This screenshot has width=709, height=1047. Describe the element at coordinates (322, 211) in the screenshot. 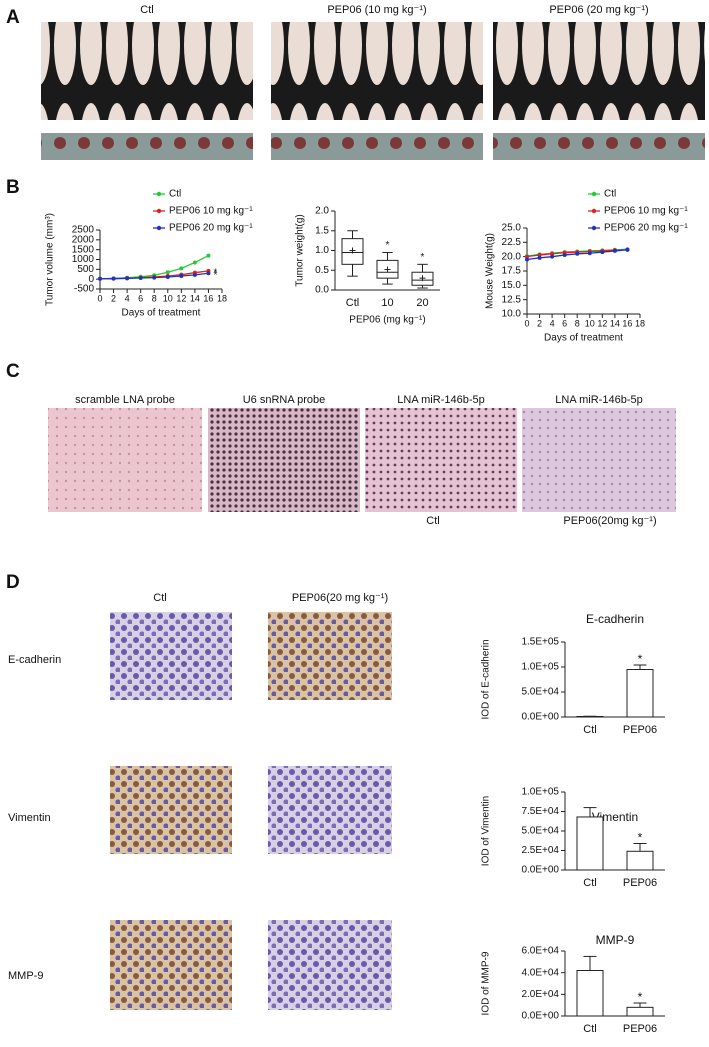

I see `y-tick-label: 2.0` at that location.